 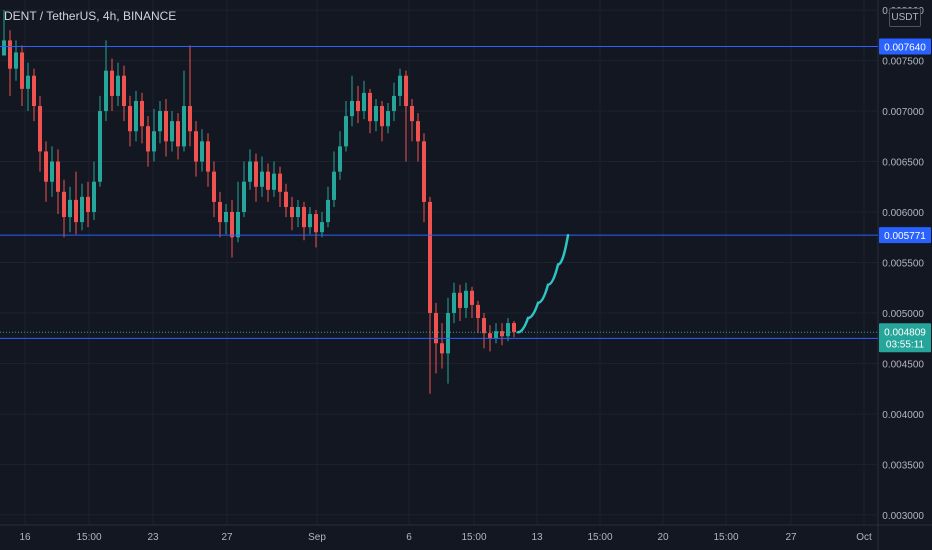 I want to click on y-tick-label: 0.007500, so click(x=903, y=62).